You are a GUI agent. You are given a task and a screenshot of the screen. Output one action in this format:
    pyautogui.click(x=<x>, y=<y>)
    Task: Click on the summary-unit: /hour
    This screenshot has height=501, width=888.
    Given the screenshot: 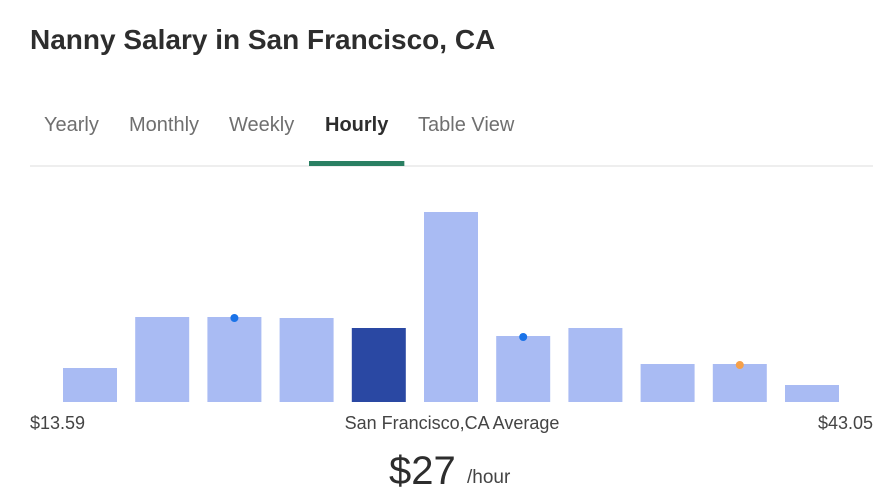 What is the action you would take?
    pyautogui.click(x=489, y=477)
    